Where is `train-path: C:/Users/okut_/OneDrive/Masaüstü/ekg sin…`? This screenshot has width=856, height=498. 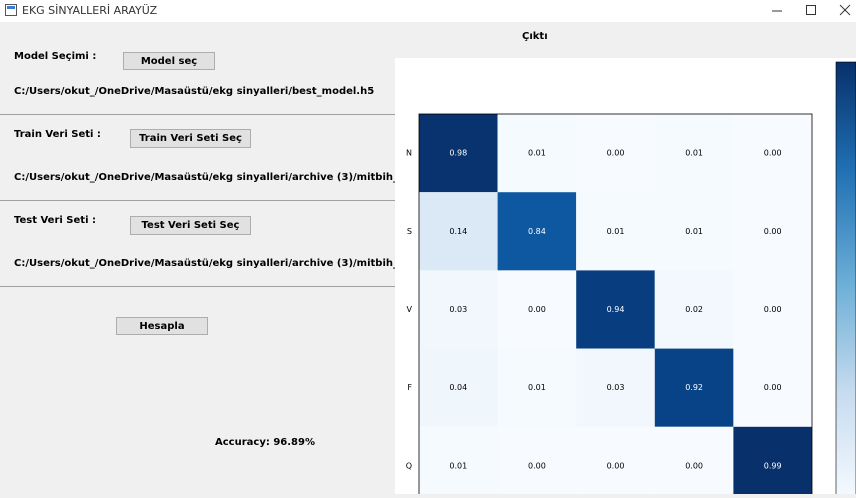 train-path: C:/Users/okut_/OneDrive/Masaüstü/ekg sin… is located at coordinates (208, 177).